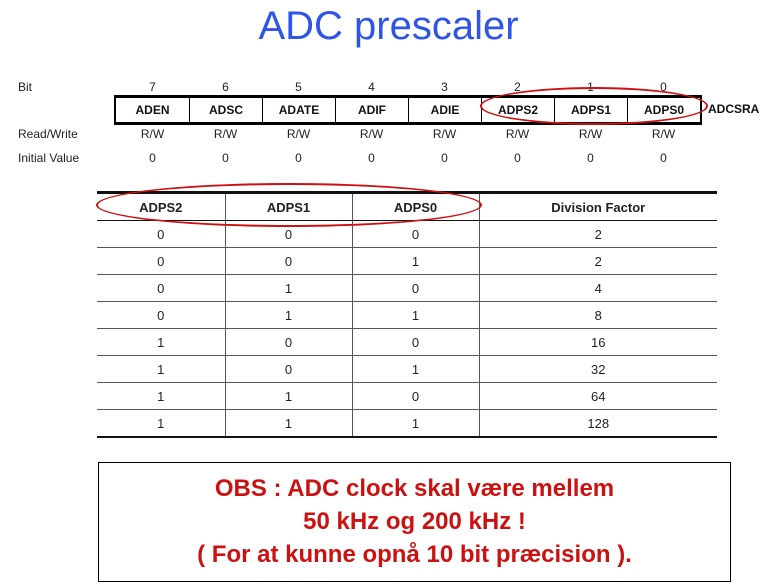 This screenshot has height=584, width=777. Describe the element at coordinates (48, 134) in the screenshot. I see `read-write-label: Read/Write` at that location.